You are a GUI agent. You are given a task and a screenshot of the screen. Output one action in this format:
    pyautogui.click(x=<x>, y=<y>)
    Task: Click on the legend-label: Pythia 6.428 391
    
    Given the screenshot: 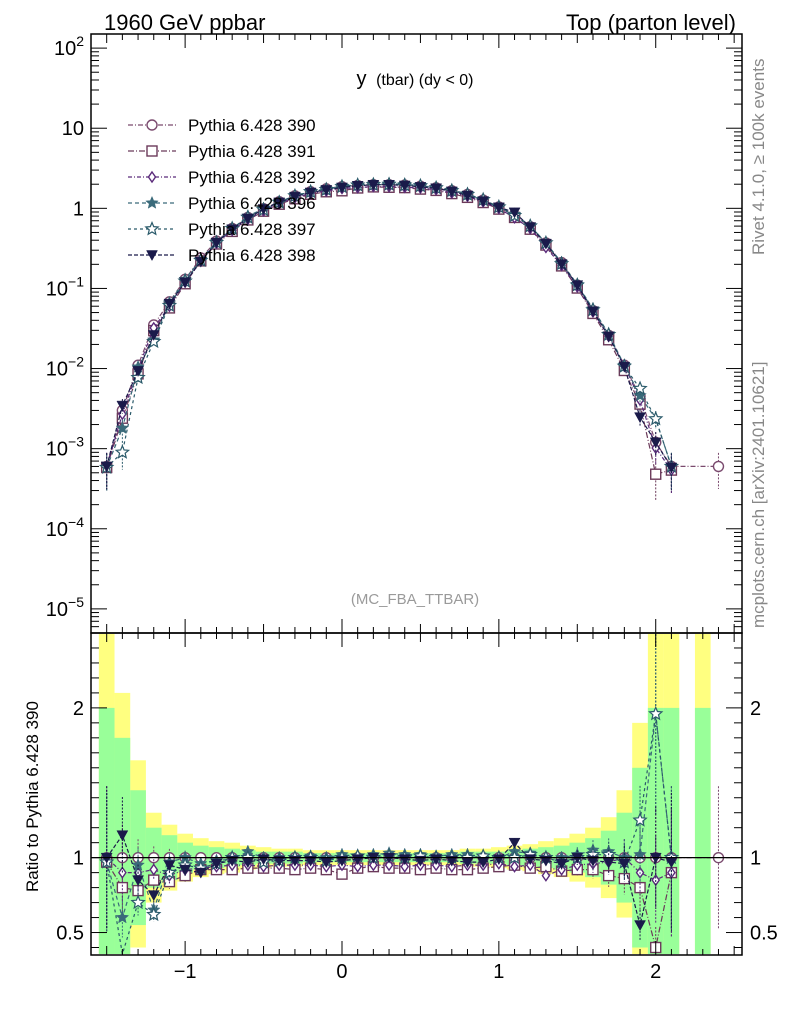 What is the action you would take?
    pyautogui.click(x=252, y=151)
    